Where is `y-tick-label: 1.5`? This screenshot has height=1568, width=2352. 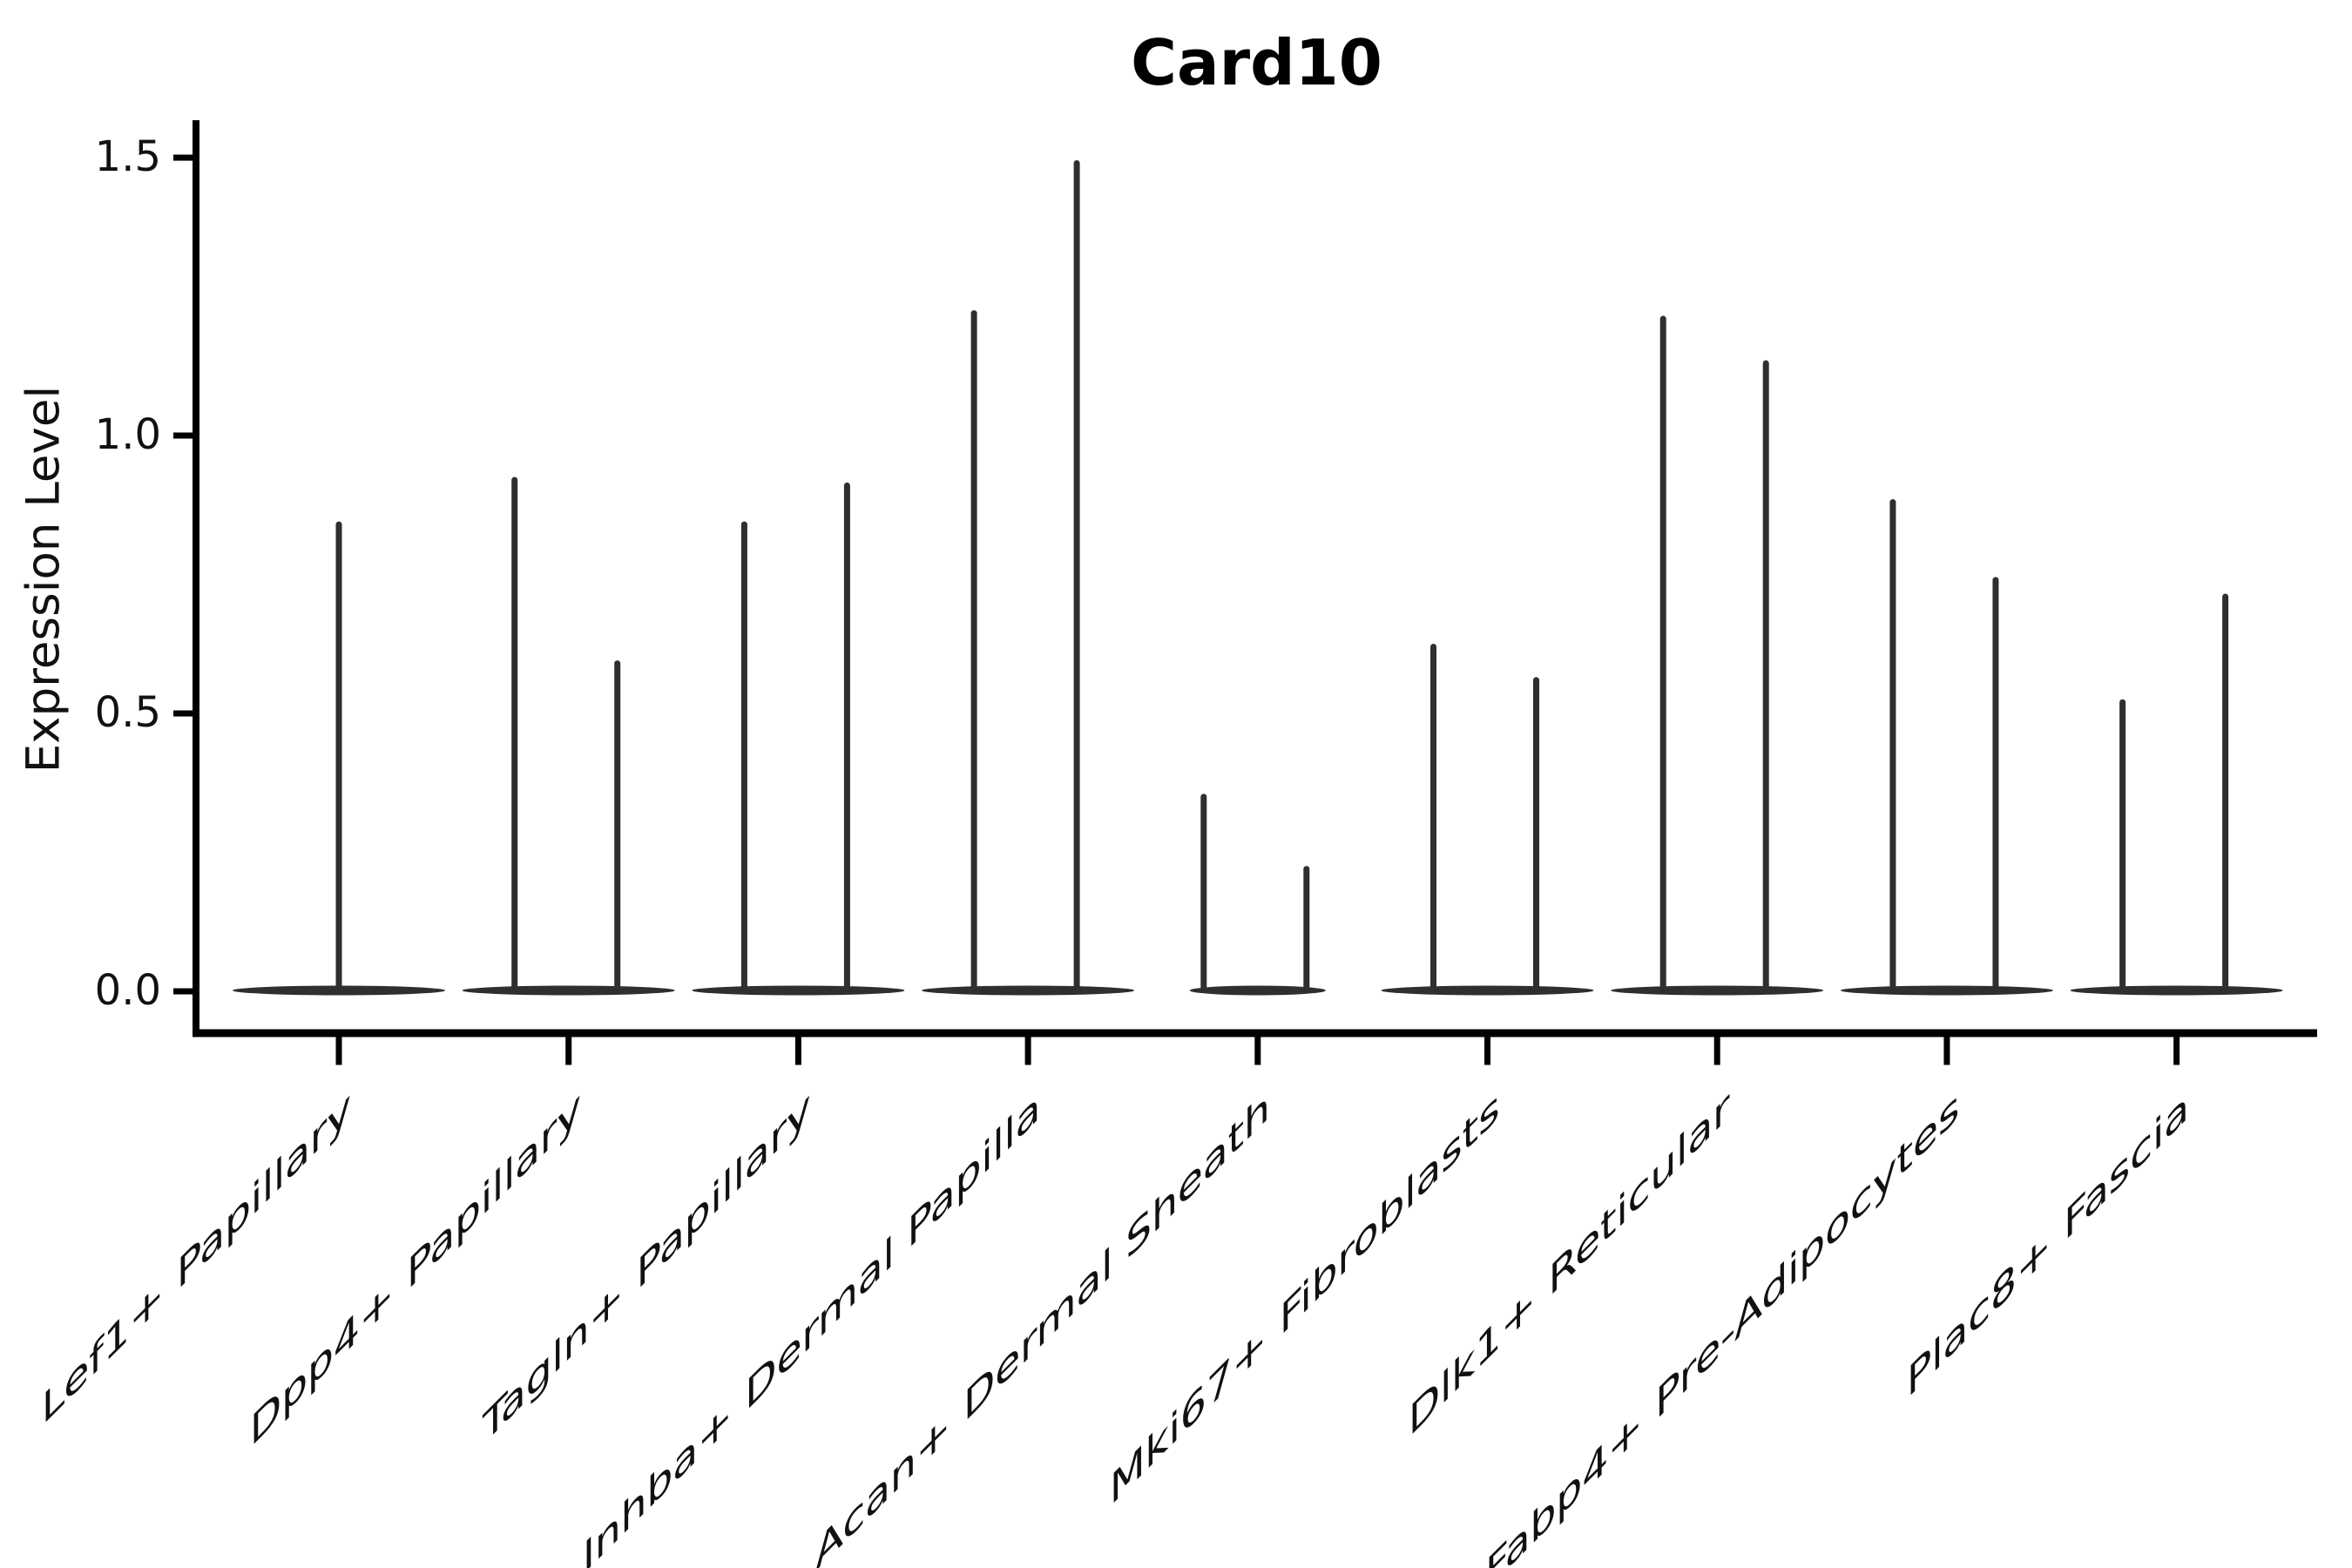 y-tick-label: 1.5 is located at coordinates (127, 156).